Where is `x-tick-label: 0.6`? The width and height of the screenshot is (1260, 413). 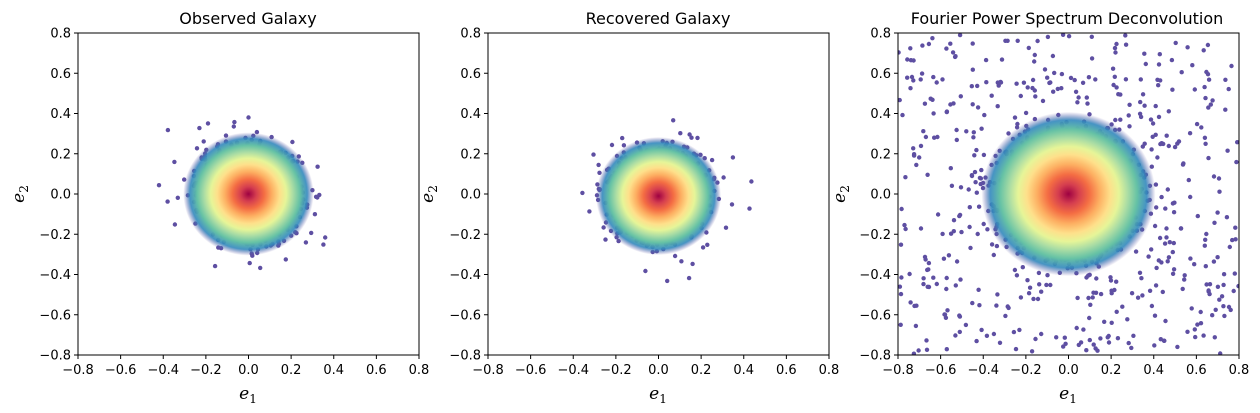
x-tick-label: 0.6 is located at coordinates (786, 370).